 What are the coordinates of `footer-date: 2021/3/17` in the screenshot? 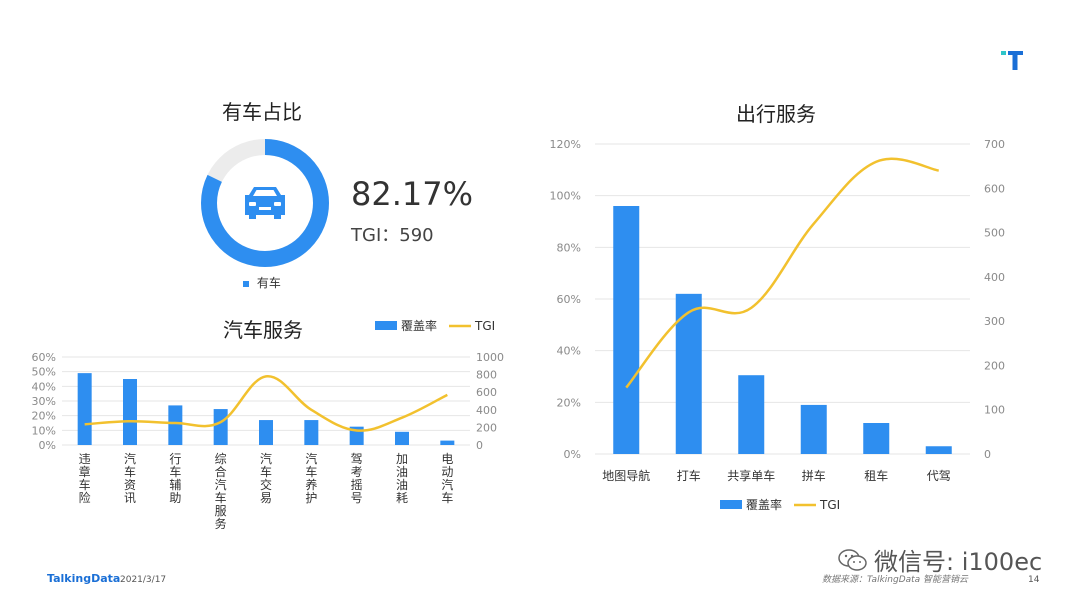 It's located at (143, 580).